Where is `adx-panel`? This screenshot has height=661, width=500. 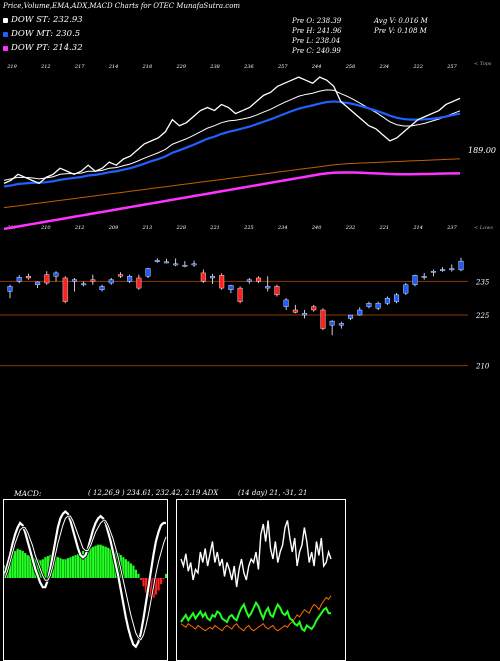 adx-panel is located at coordinates (261, 580).